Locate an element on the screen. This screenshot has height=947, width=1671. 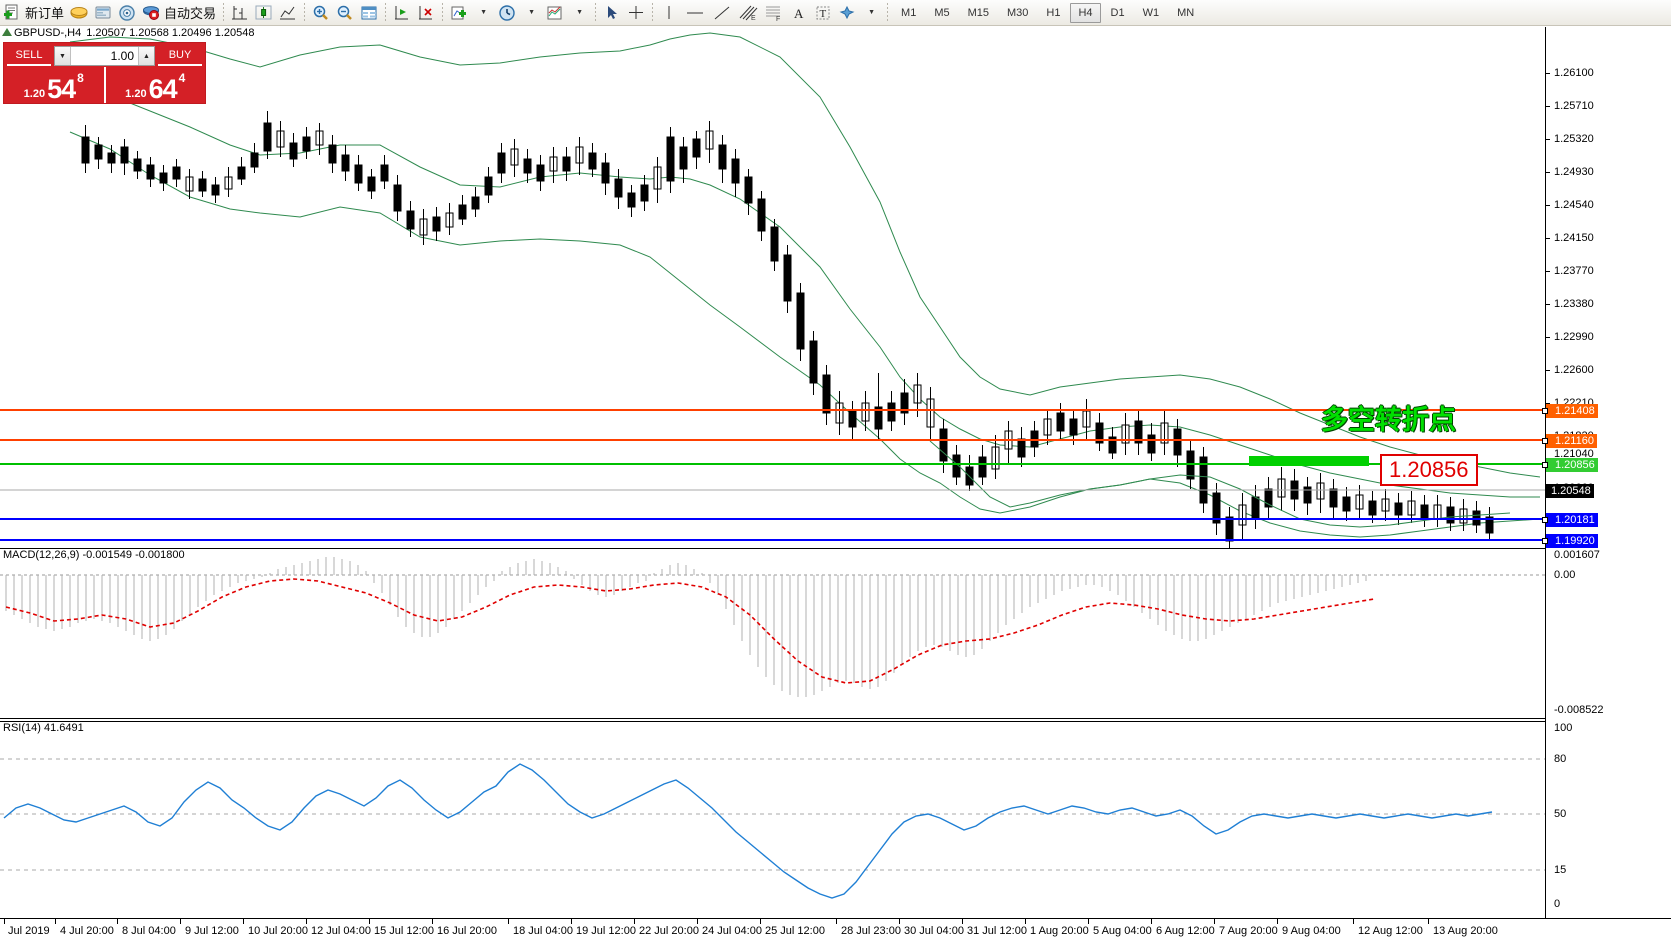
new-order-icon is located at coordinates (12, 13).